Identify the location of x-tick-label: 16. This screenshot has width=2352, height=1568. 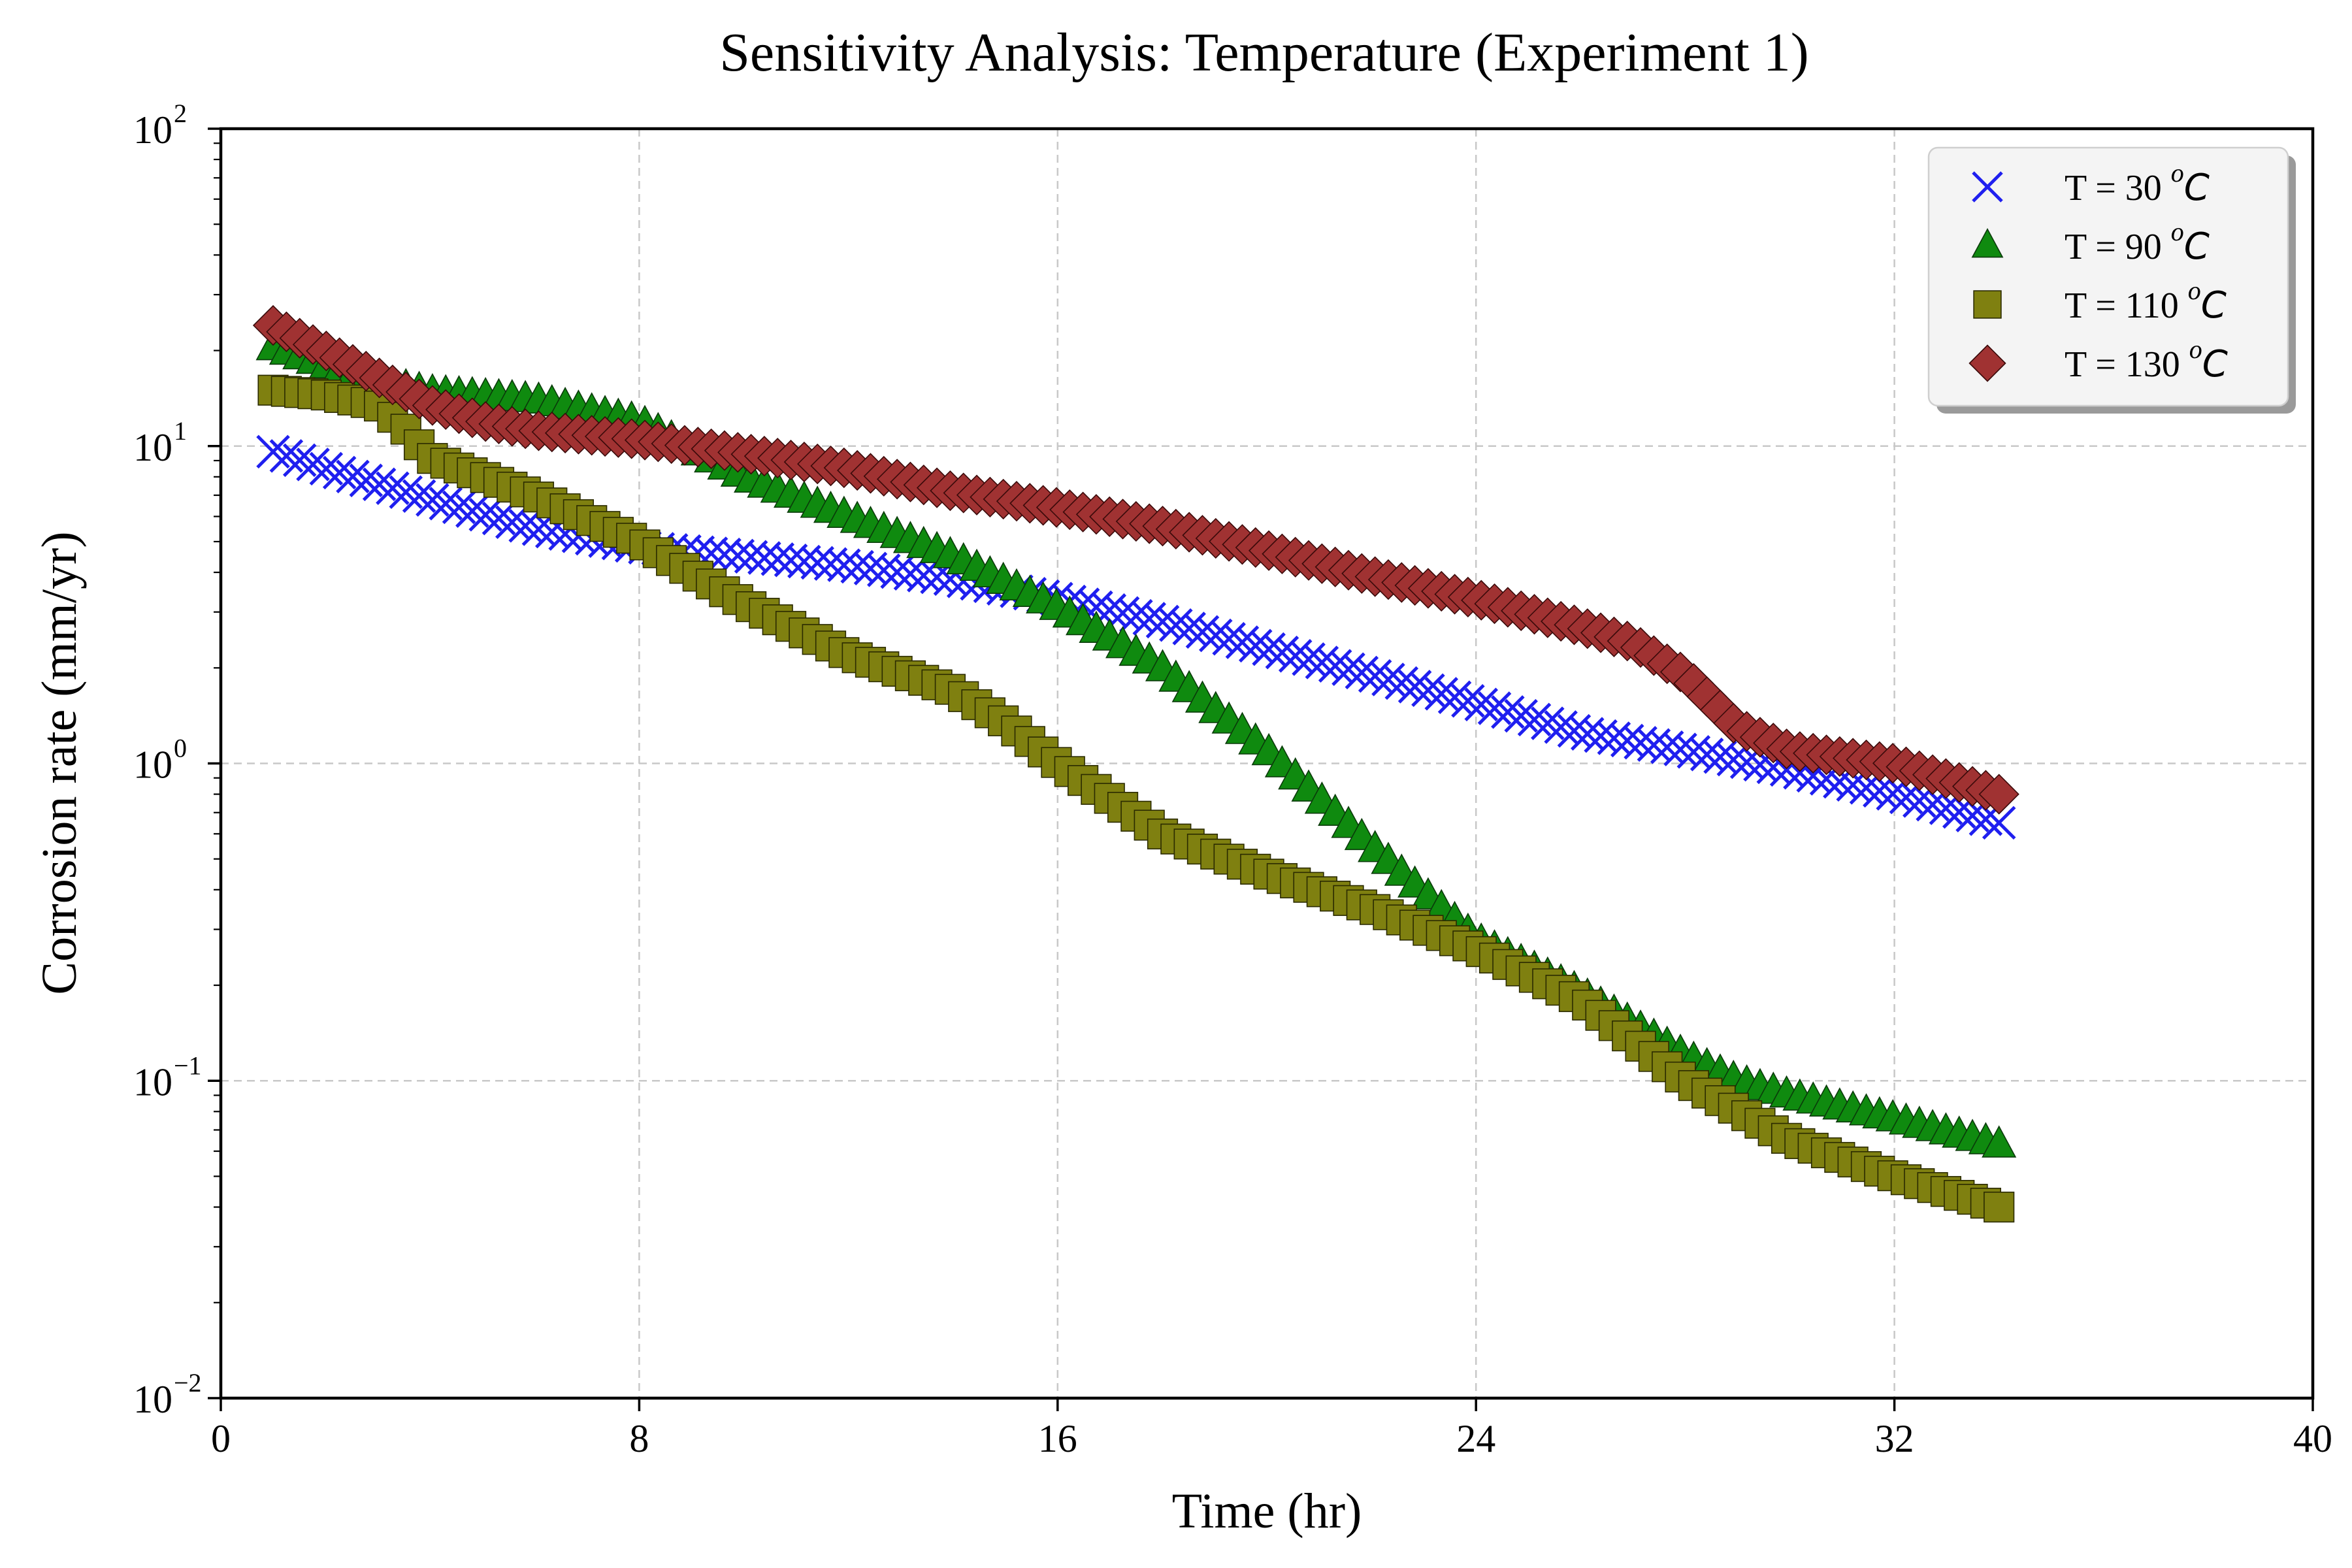
(1057, 1438).